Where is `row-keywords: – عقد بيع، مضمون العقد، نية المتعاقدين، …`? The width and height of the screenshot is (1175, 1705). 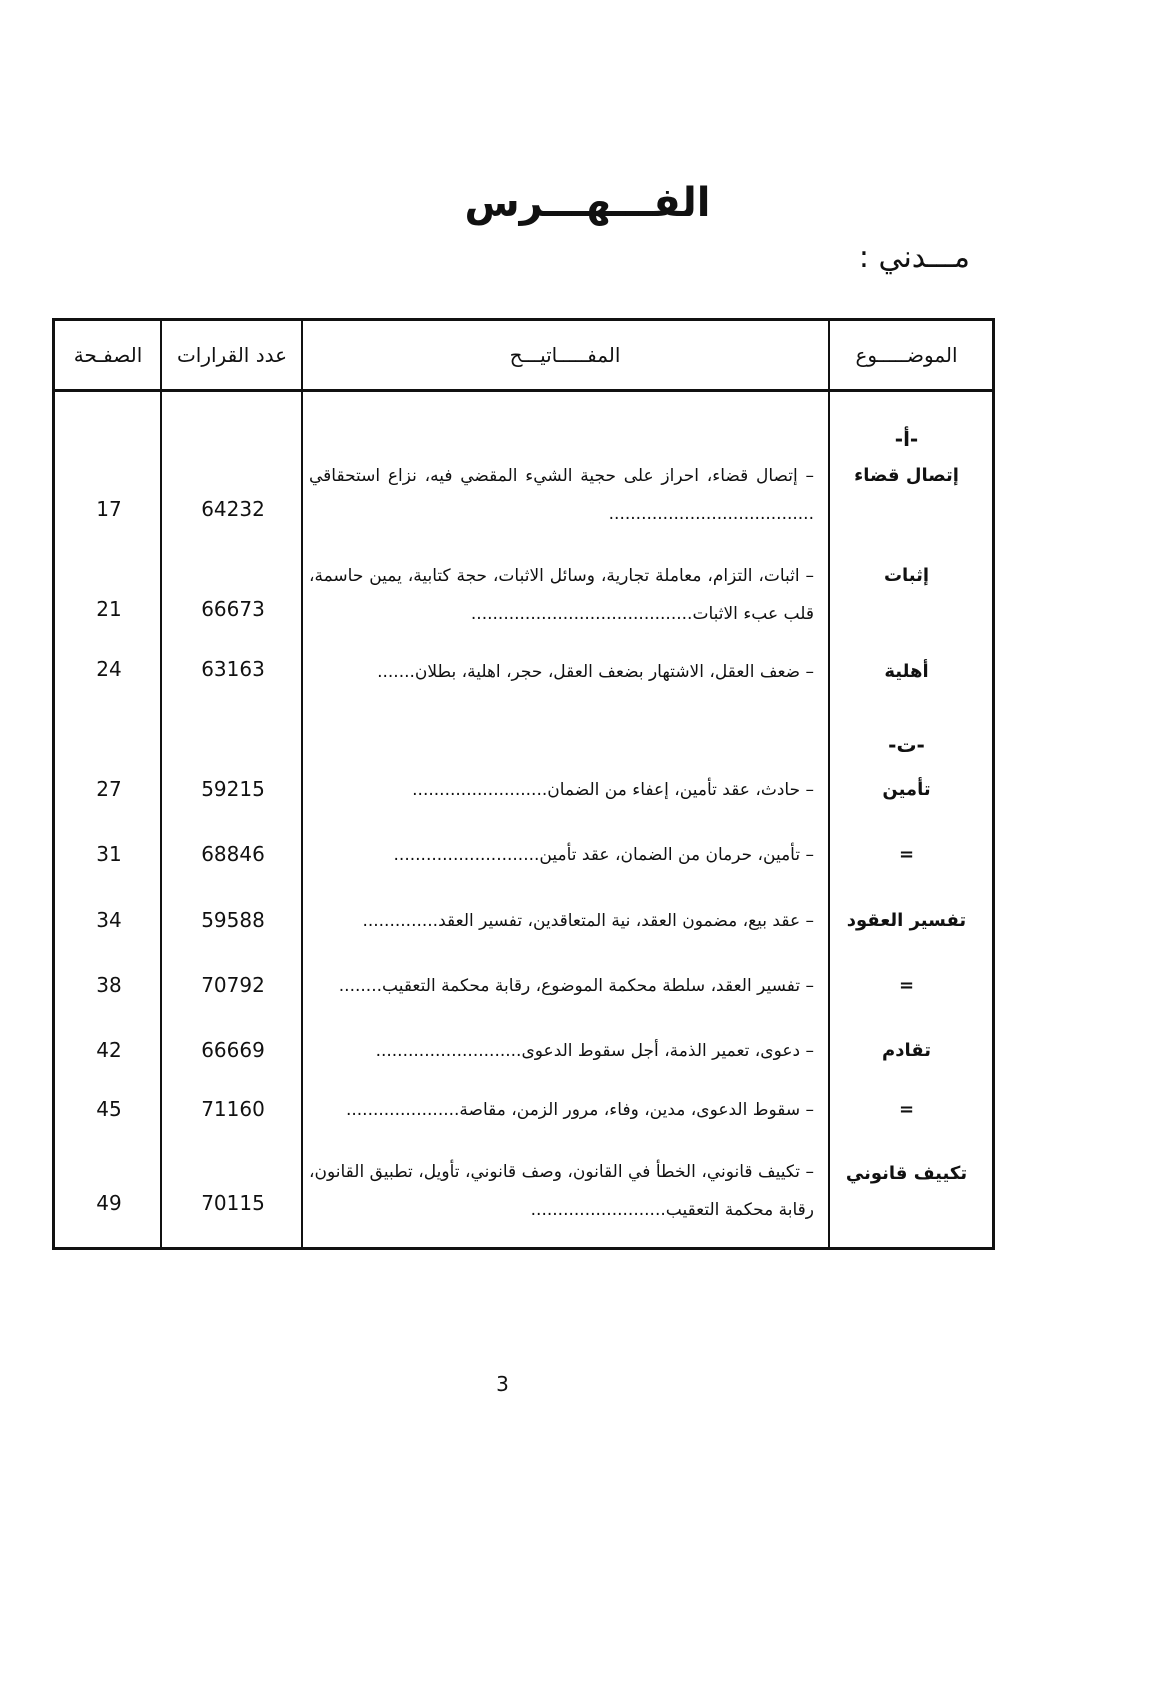 row-keywords: – عقد بيع، مضمون العقد، نية المتعاقدين، … is located at coordinates (588, 921).